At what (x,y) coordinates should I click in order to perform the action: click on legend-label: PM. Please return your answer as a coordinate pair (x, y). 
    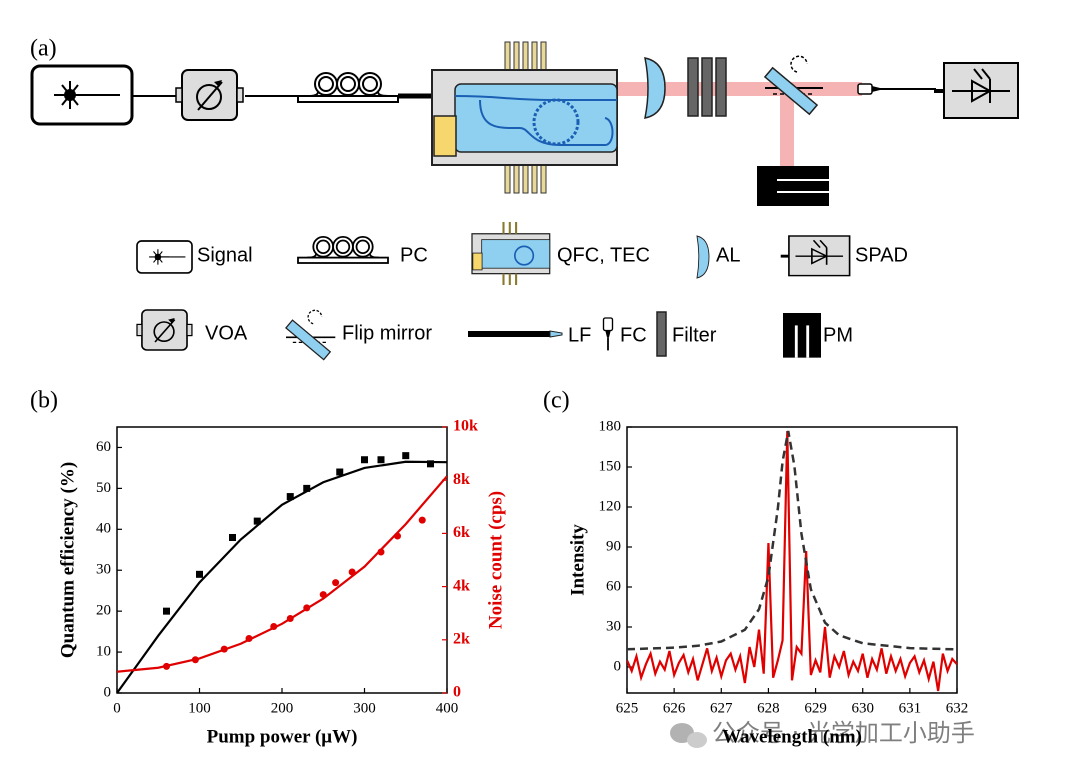
    Looking at the image, I should click on (838, 335).